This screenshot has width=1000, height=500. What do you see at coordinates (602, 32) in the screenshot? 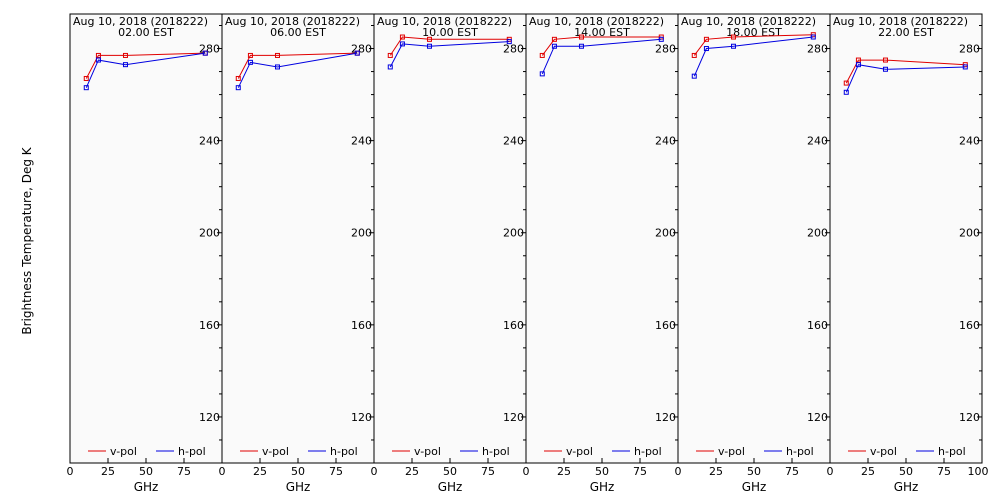
I see `panel-subtitle: 14.00 EST` at bounding box center [602, 32].